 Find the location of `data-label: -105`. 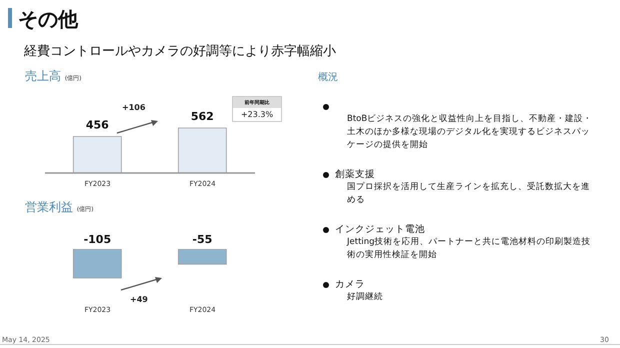

data-label: -105 is located at coordinates (98, 239).